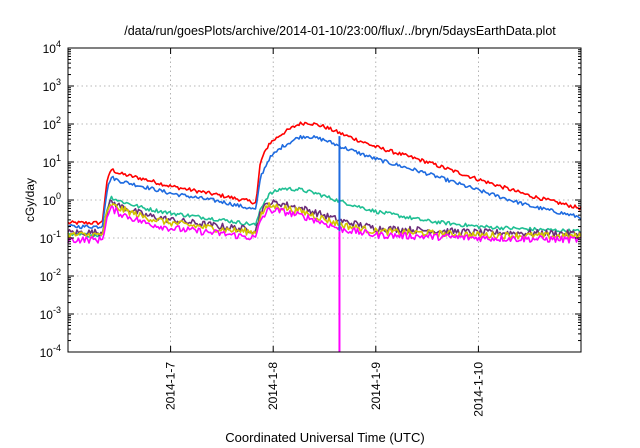  Describe the element at coordinates (52, 199) in the screenshot. I see `y-tick-label: 10⁰` at that location.